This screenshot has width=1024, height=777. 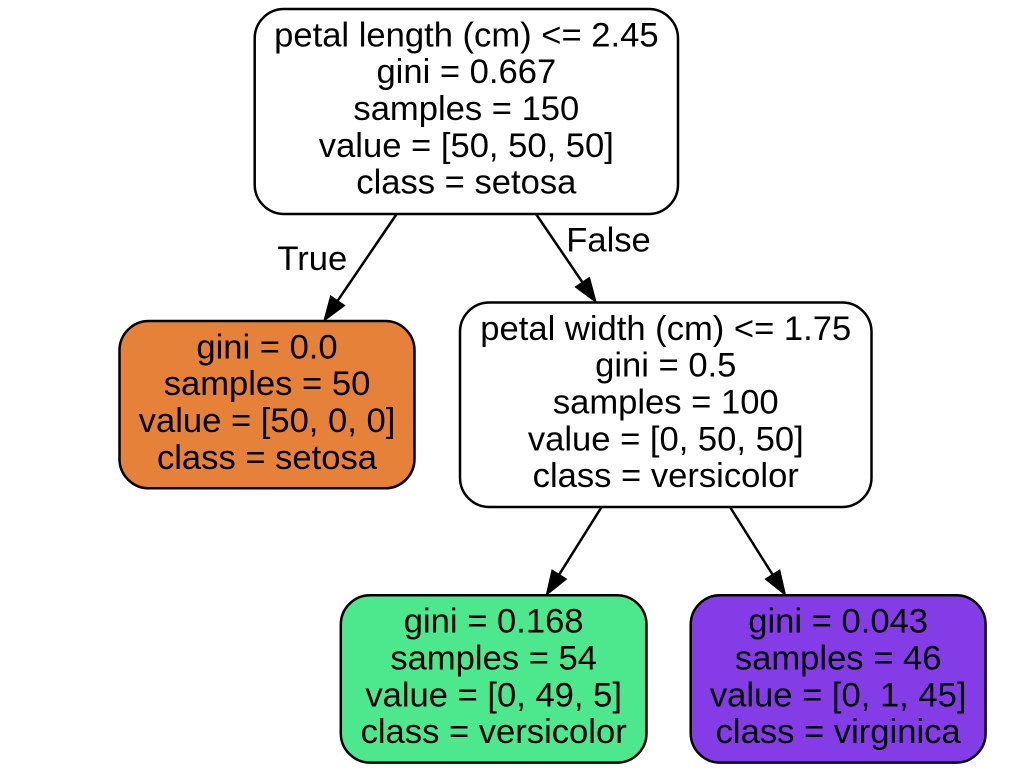 I want to click on svg-text: samples = 100, so click(x=666, y=402).